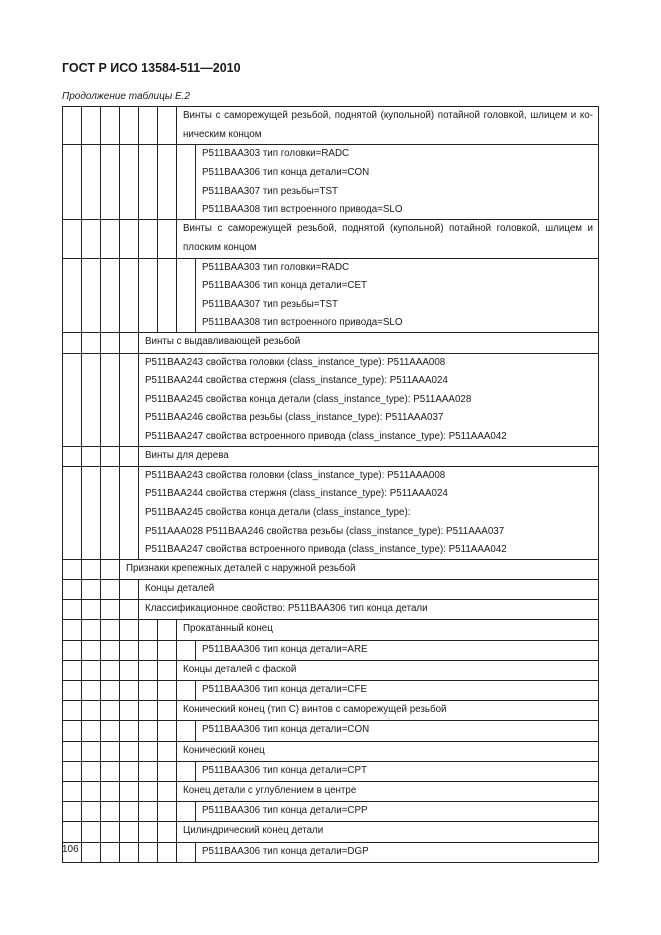  I want to click on row-text-line: Концы деталей, so click(180, 588).